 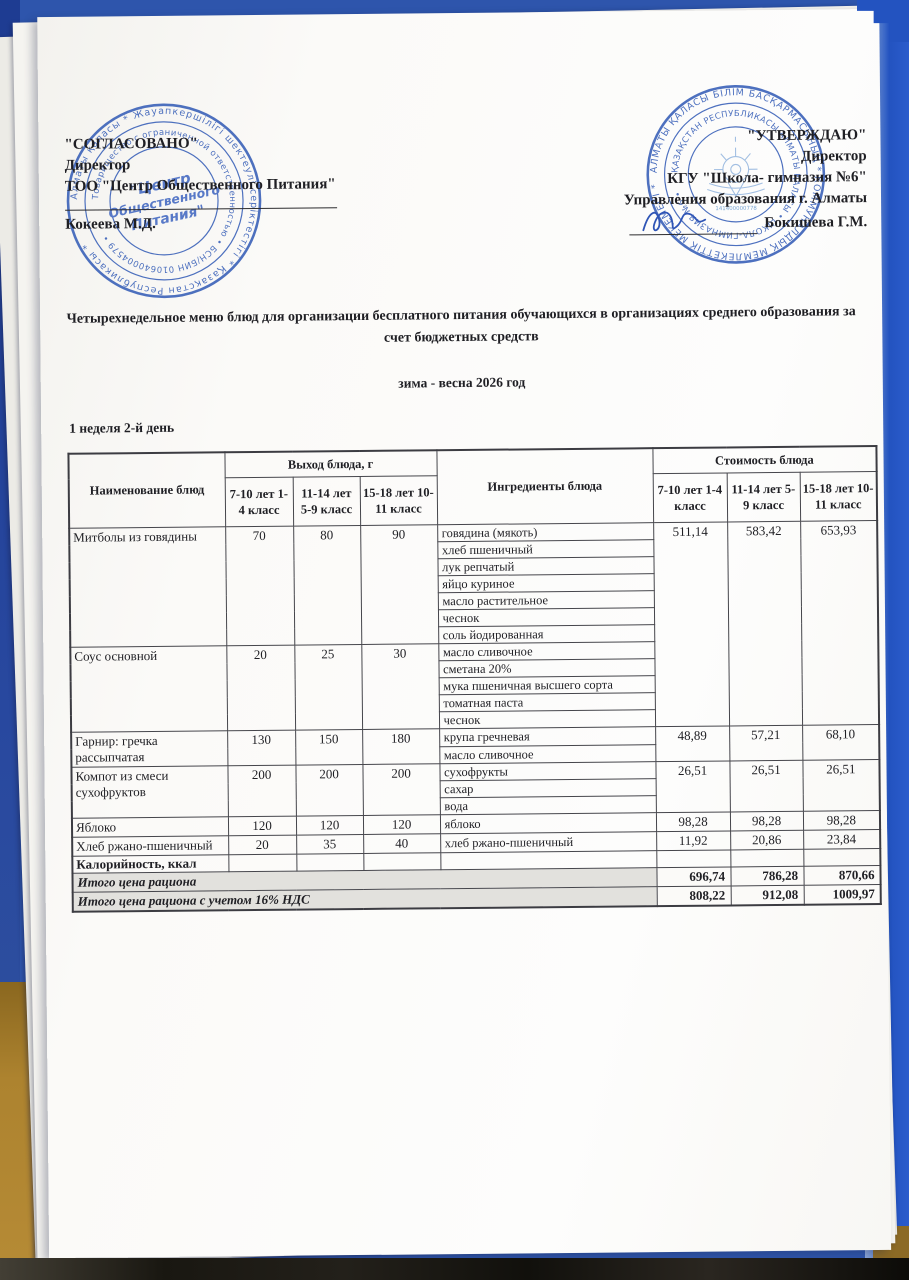 What do you see at coordinates (330, 844) in the screenshot?
I see `output-cell: 35` at bounding box center [330, 844].